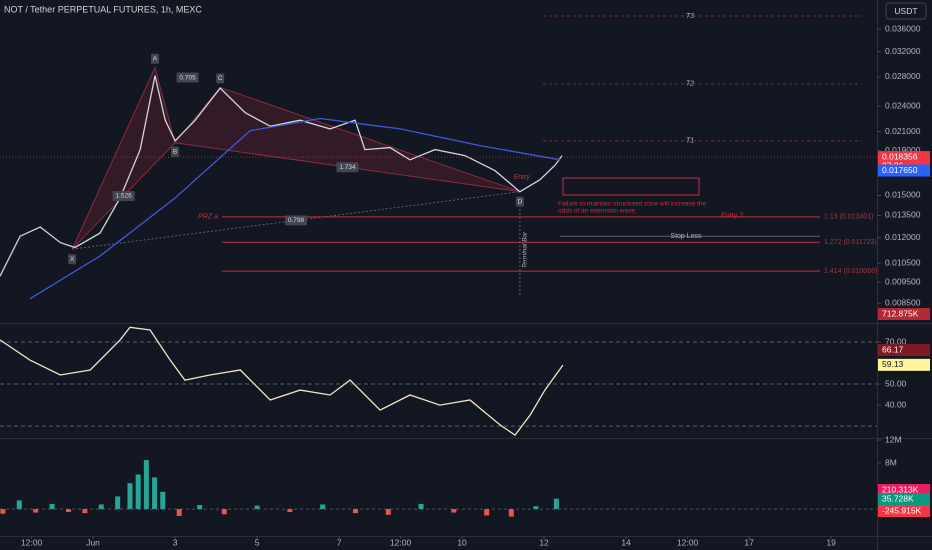 The width and height of the screenshot is (932, 550). I want to click on price-tag-label: 66.17, so click(893, 349).